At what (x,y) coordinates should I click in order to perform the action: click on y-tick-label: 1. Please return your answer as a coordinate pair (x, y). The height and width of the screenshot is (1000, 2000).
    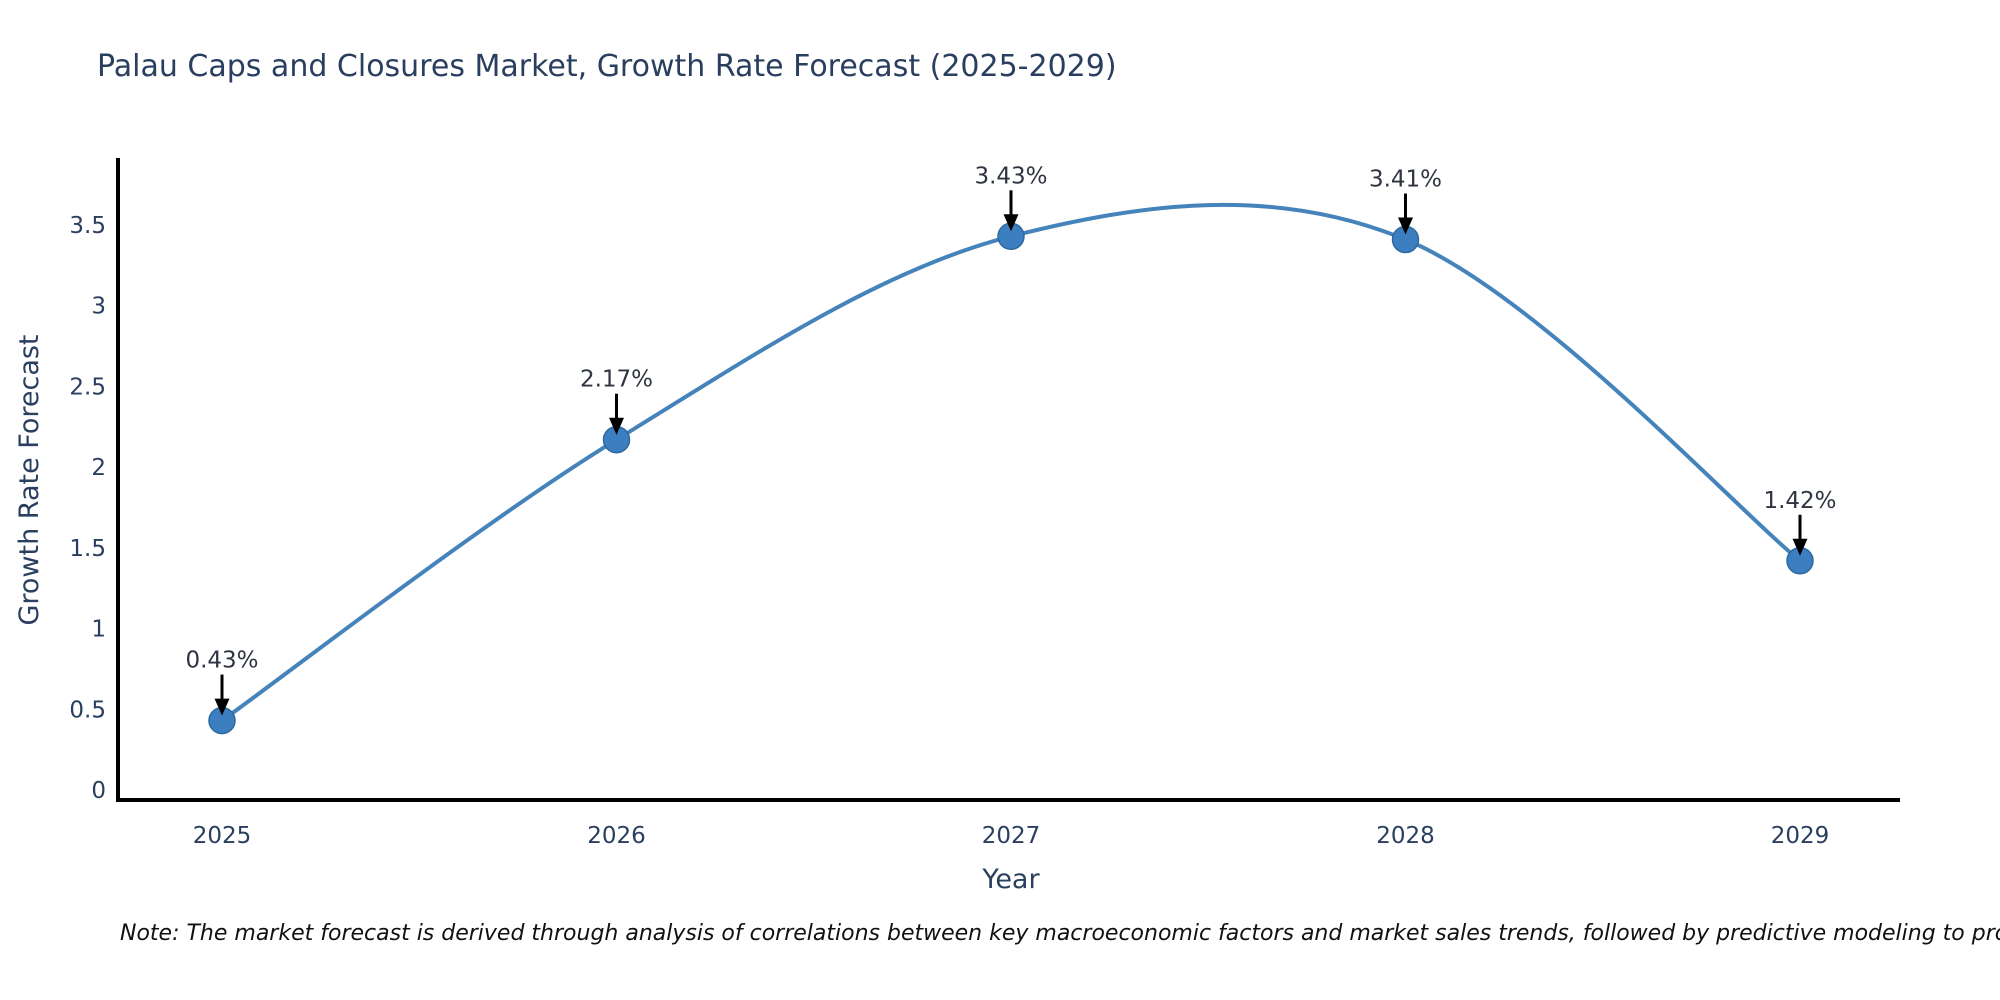
    Looking at the image, I should click on (98, 630).